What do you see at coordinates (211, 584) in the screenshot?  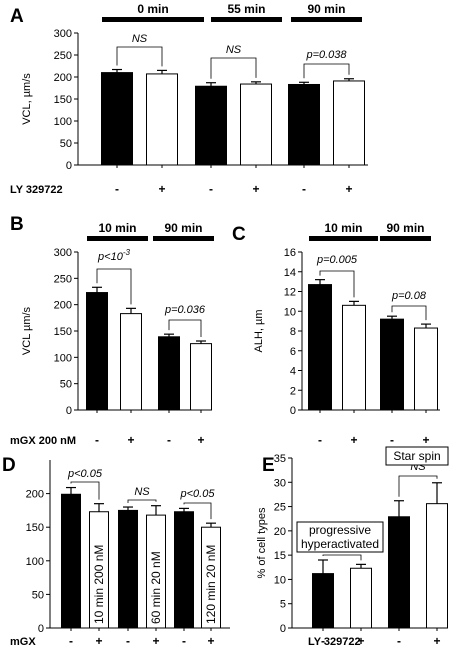 I see `dose-label-d-2: 120 min 20 nM` at bounding box center [211, 584].